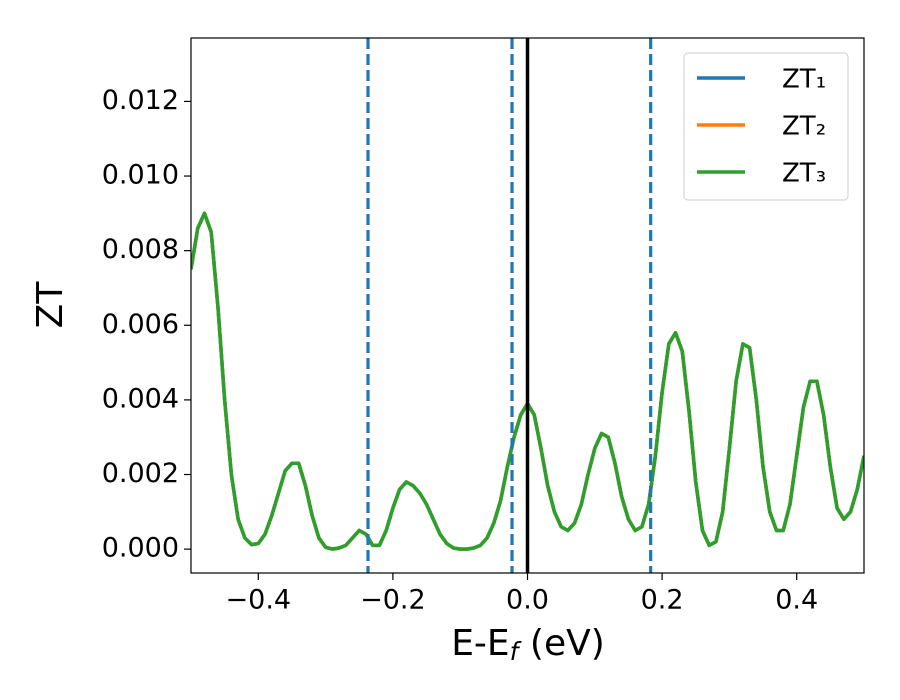  What do you see at coordinates (140, 548) in the screenshot?
I see `y-tick-label: 0.000` at bounding box center [140, 548].